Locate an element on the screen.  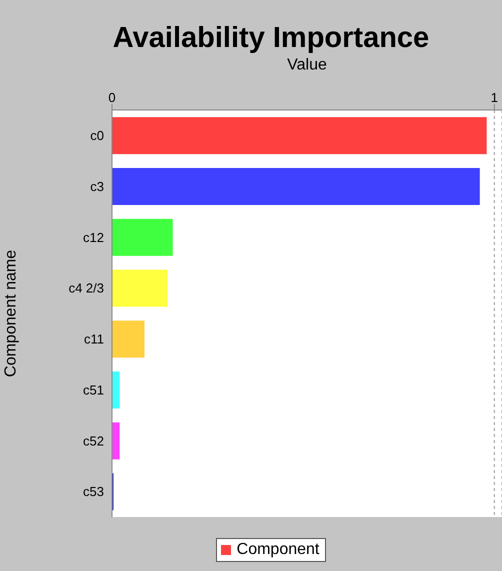
y-tick-label: c12 is located at coordinates (93, 237).